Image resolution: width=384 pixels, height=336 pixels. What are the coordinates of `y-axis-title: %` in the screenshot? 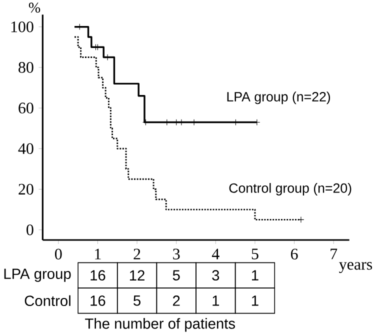 It's located at (34, 7).